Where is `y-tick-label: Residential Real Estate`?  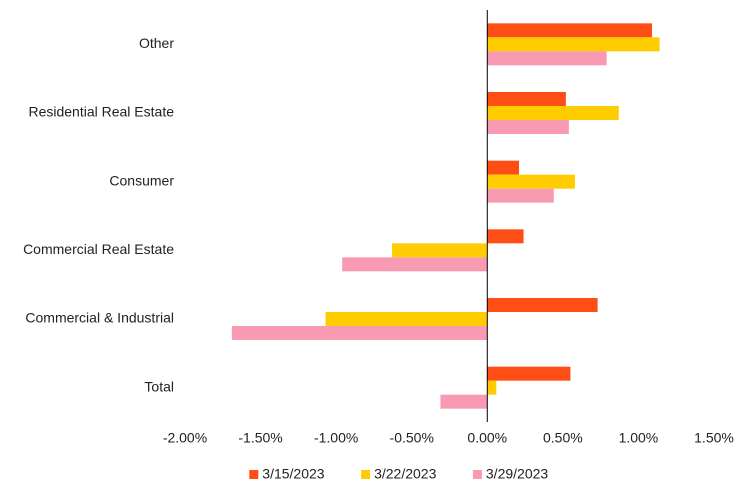 y-tick-label: Residential Real Estate is located at coordinates (101, 112).